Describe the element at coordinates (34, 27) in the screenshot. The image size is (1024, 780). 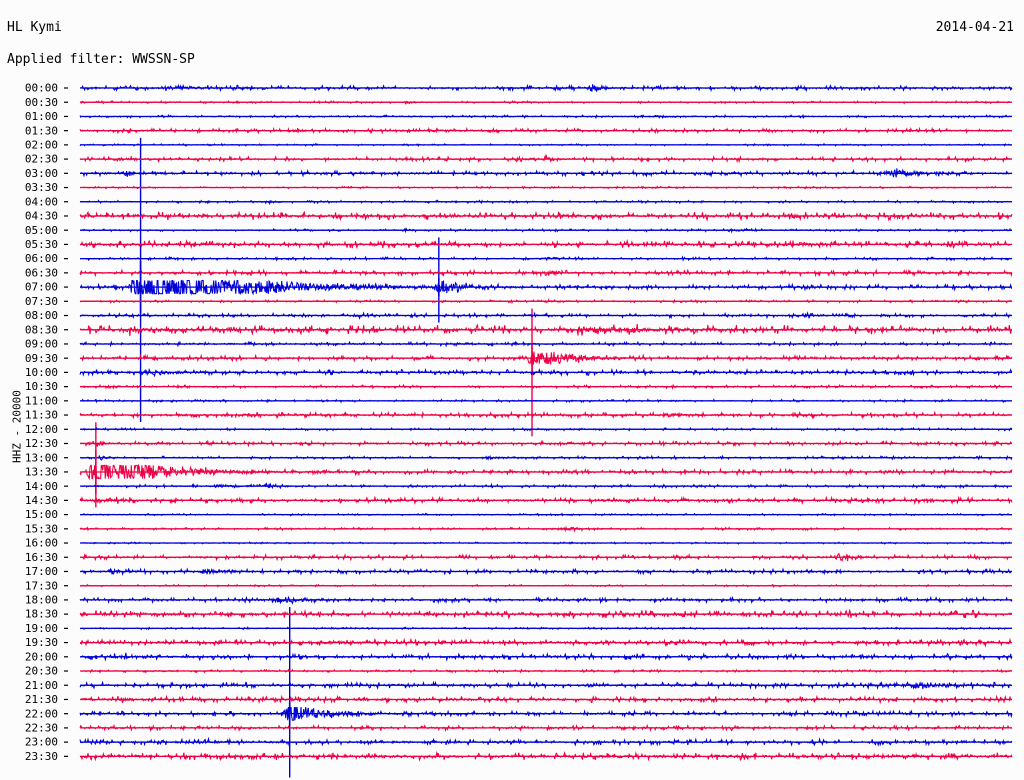
I see `page-title: HL Kymi` at that location.